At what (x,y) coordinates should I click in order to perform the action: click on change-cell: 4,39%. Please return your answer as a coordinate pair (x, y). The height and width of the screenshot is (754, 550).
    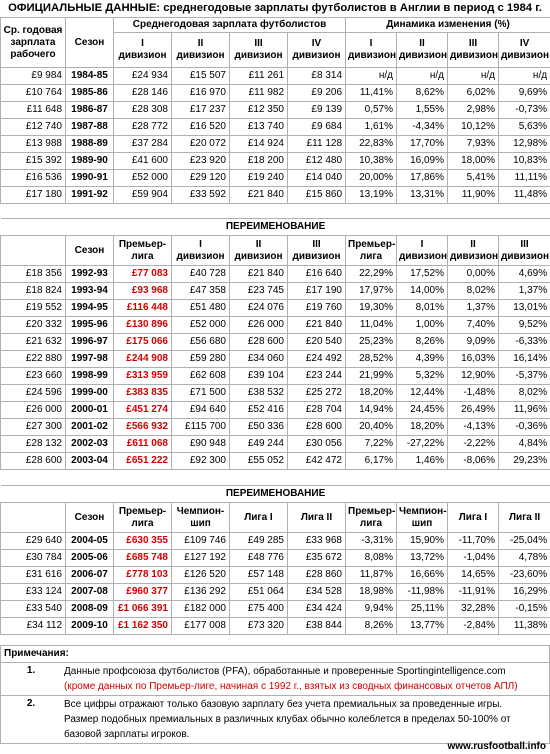
    Looking at the image, I should click on (422, 359).